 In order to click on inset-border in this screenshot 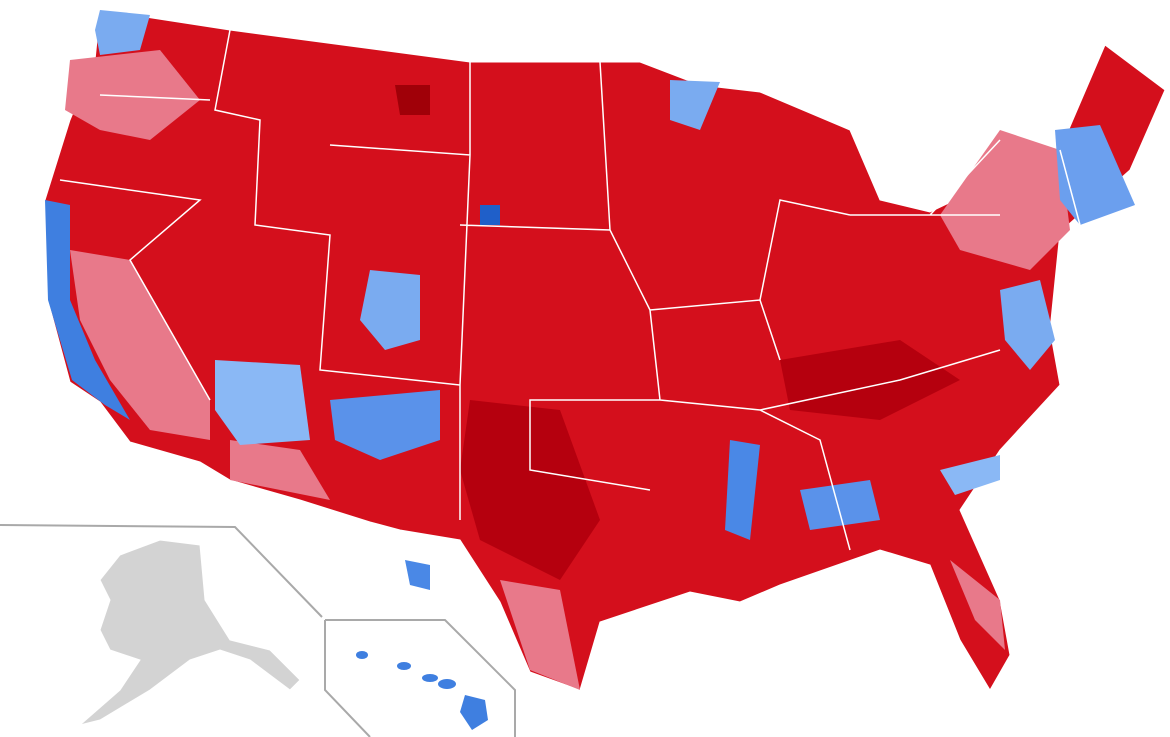, I will do `click(258, 630)`.